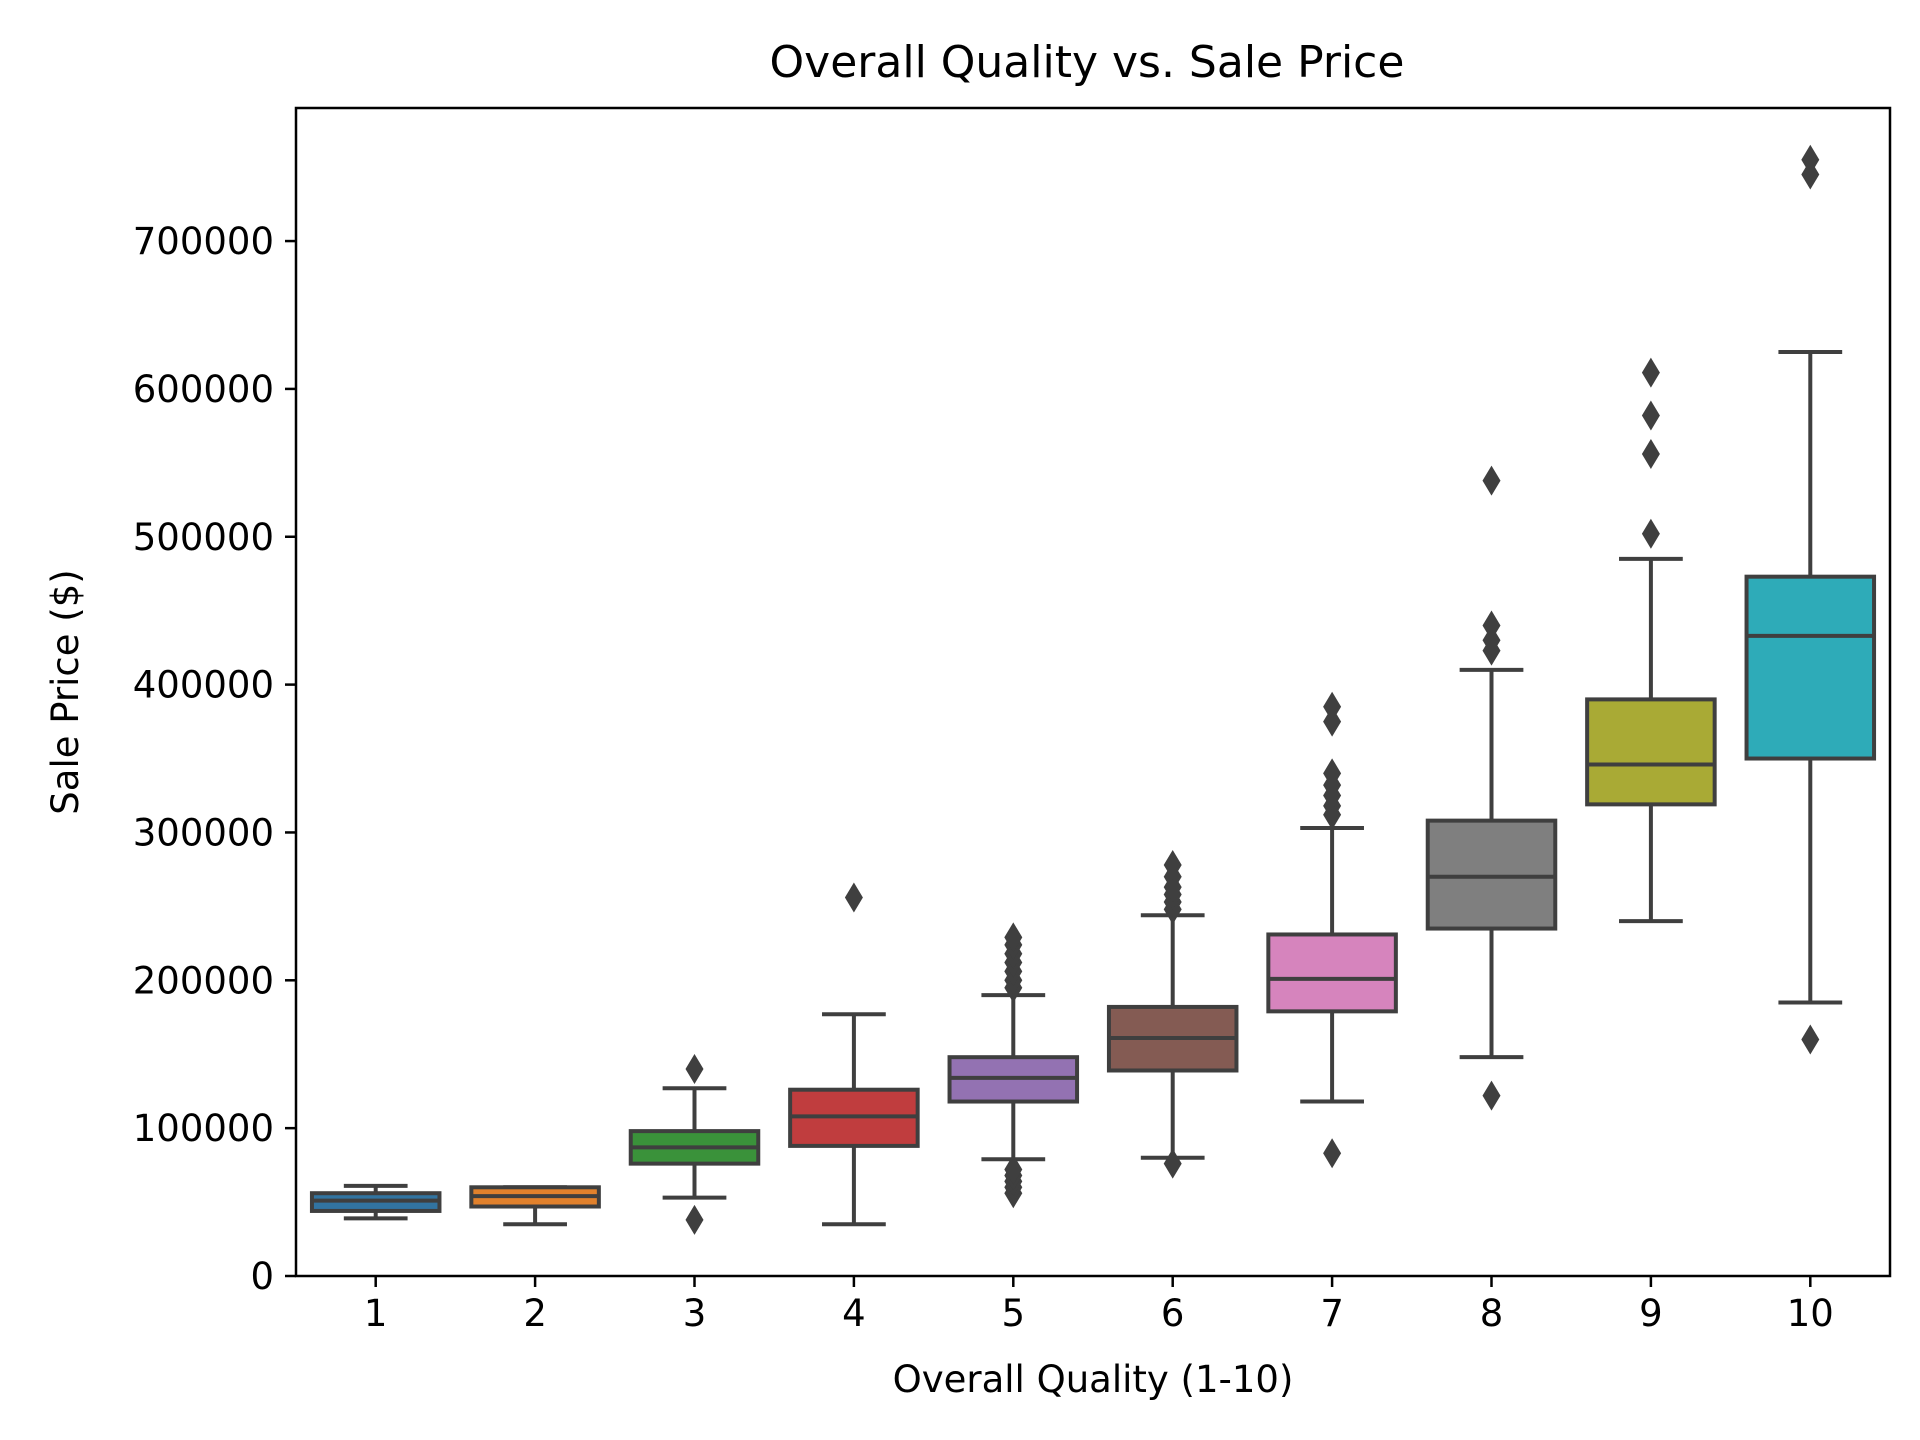 The width and height of the screenshot is (1920, 1440). I want to click on x-tick-label: 2, so click(535, 1313).